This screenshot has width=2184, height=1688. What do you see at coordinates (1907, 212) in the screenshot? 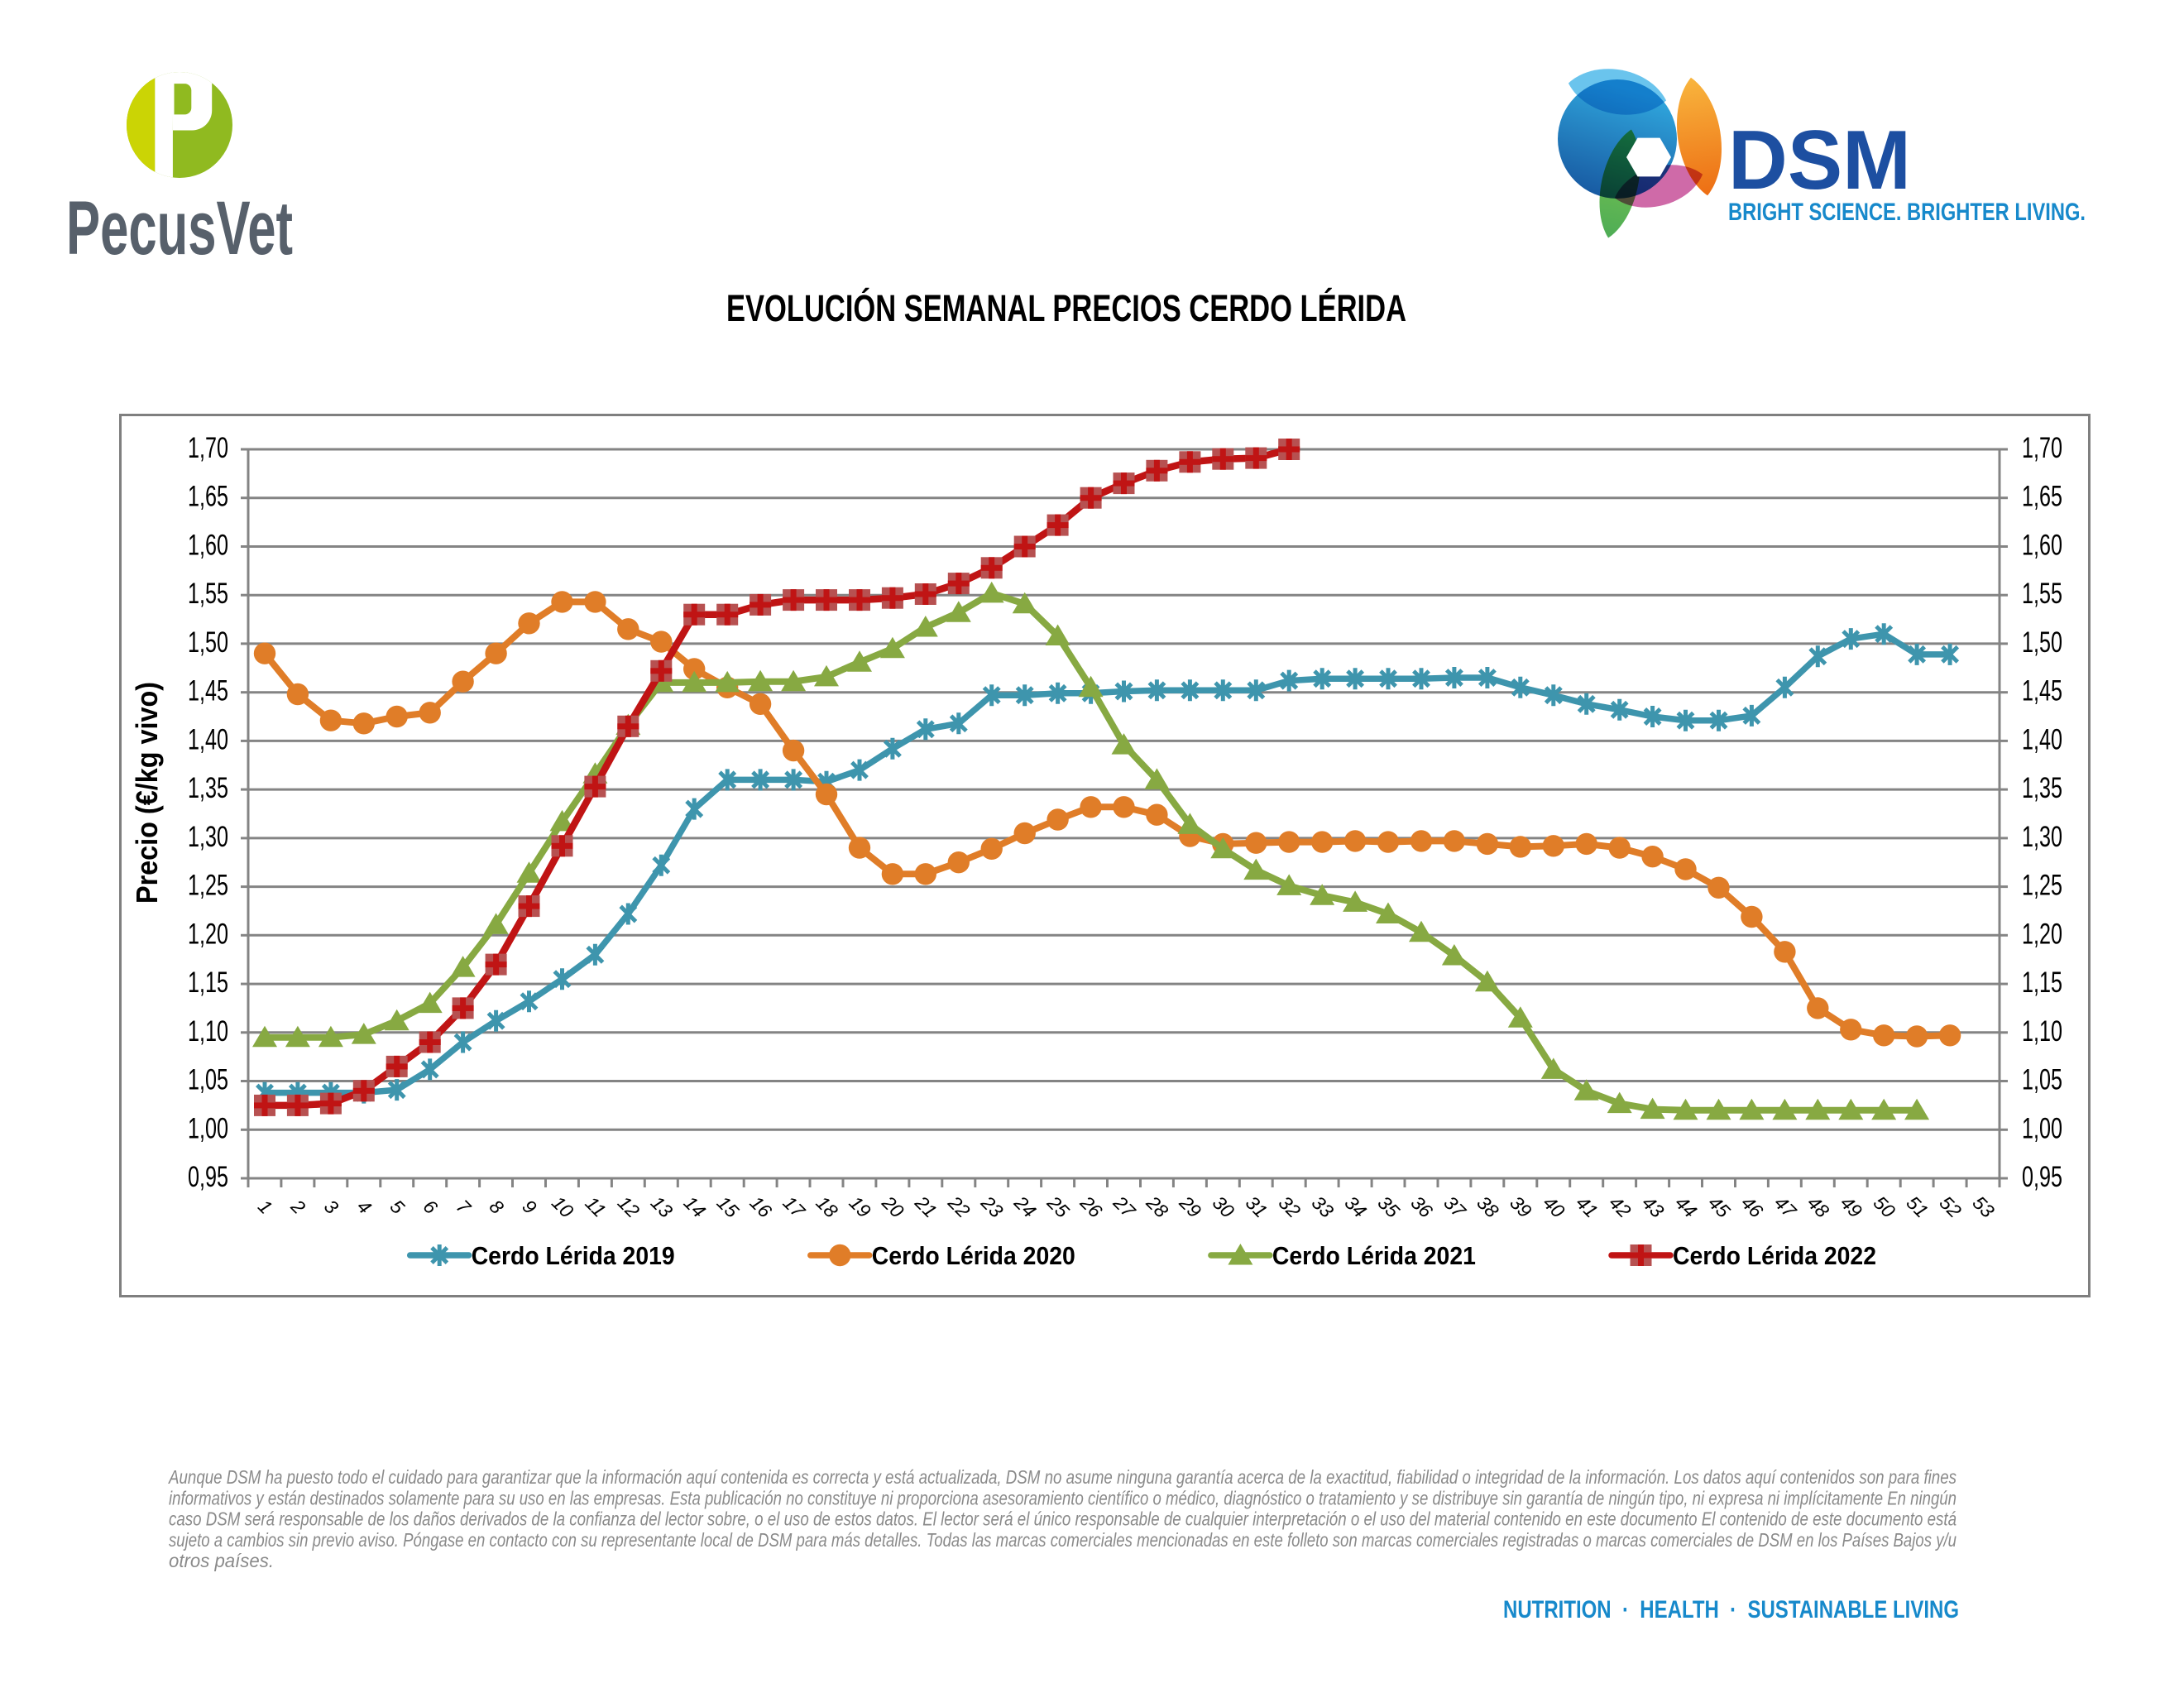
I see `svg-text:BRIGHT SCIENCE. BRIGHTER LIVIN: BRIGHT SCIENCE. BRIGHTER LIVING.` at bounding box center [1907, 212].